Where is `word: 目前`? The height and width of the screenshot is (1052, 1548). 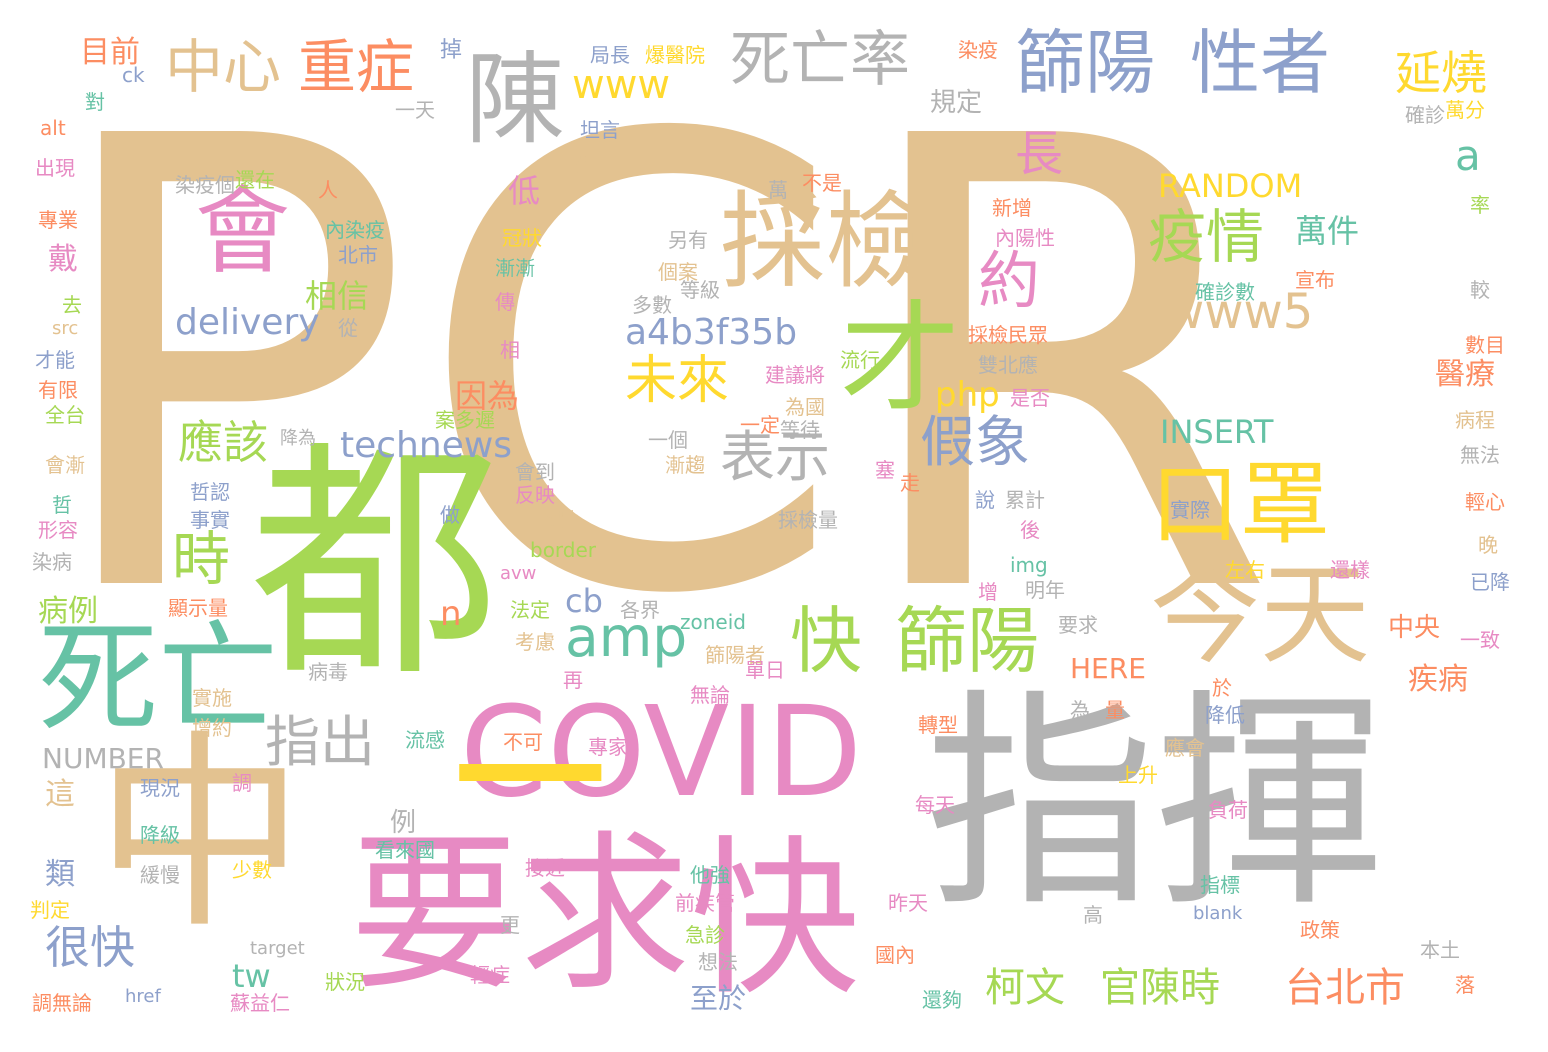
word: 目前 is located at coordinates (110, 52).